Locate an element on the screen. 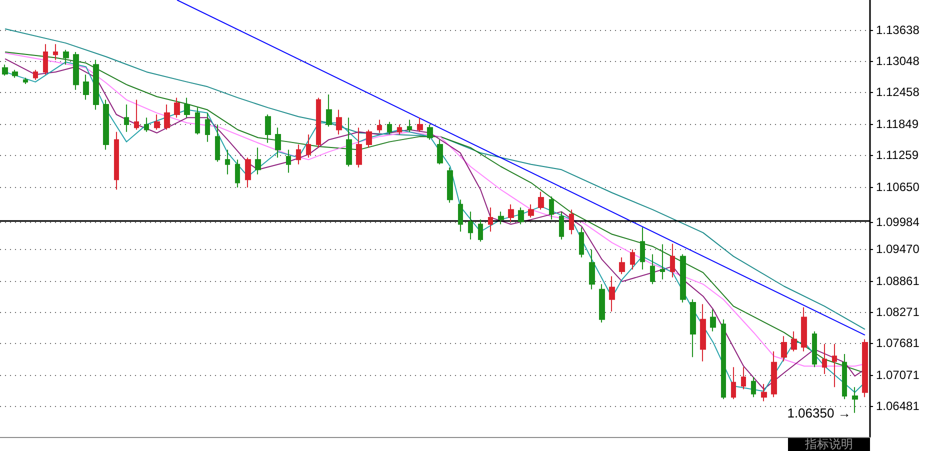 The image size is (930, 451). y-tick-label: 1.11849 is located at coordinates (897, 124).